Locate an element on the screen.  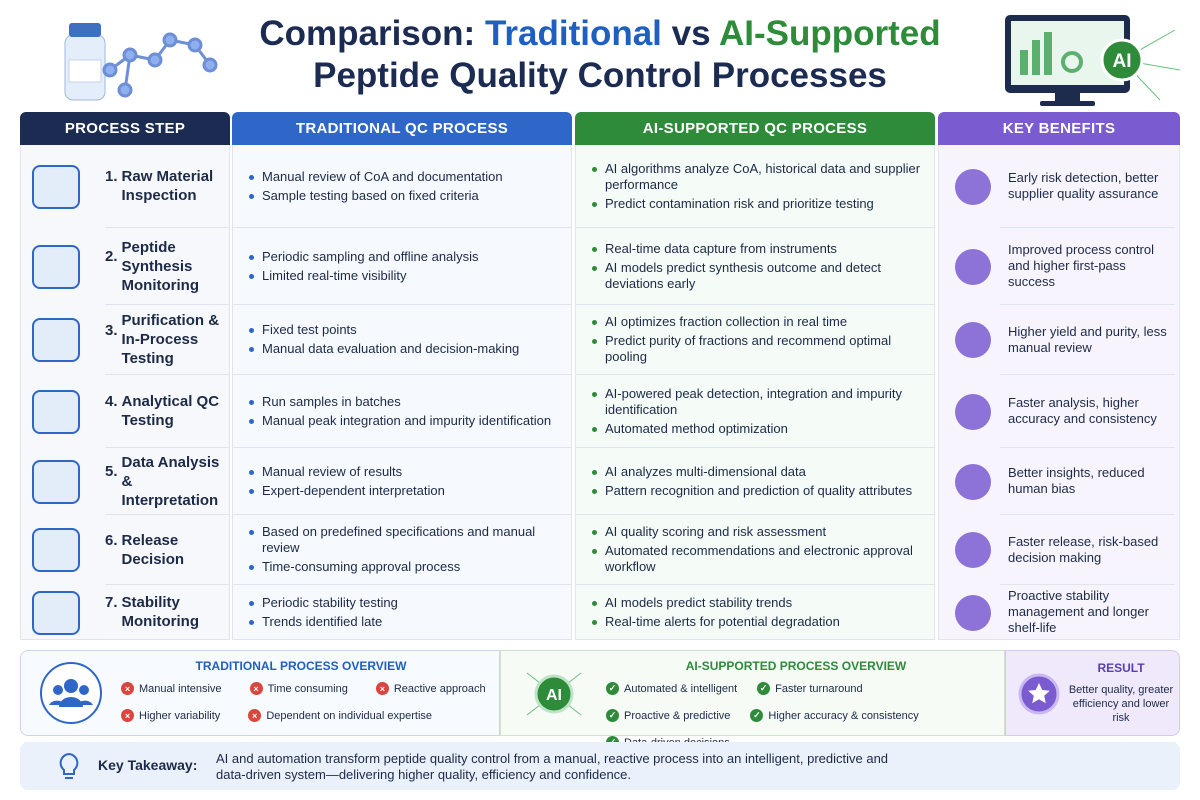
bullet: Periodic sampling and offline analysis is located at coordinates (361, 257).